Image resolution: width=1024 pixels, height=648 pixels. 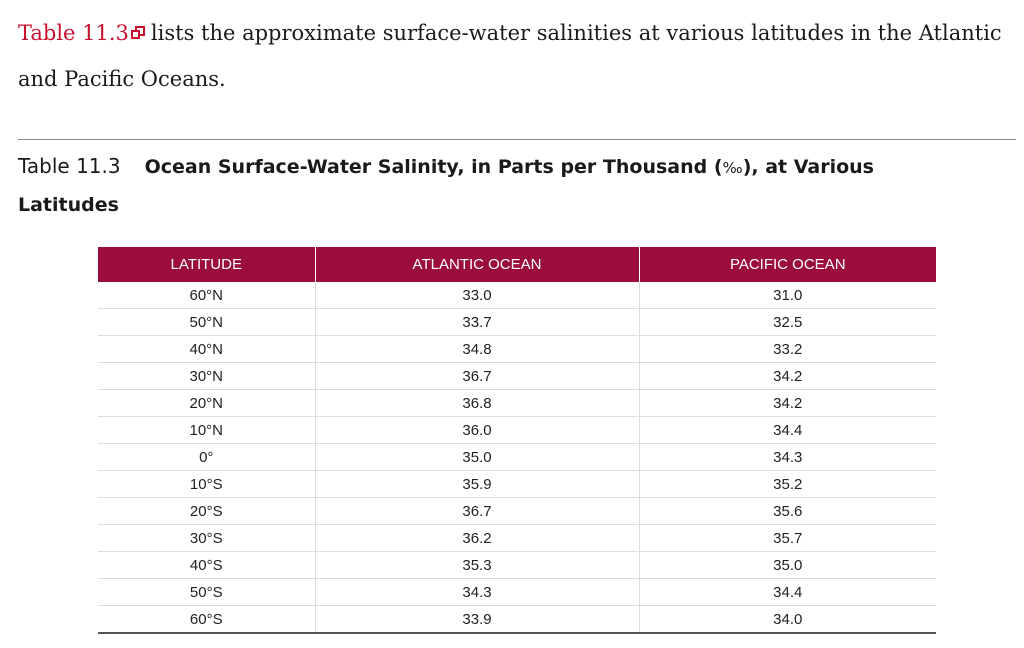 I want to click on table-row: 10°N 36.0 34.4, so click(x=517, y=430).